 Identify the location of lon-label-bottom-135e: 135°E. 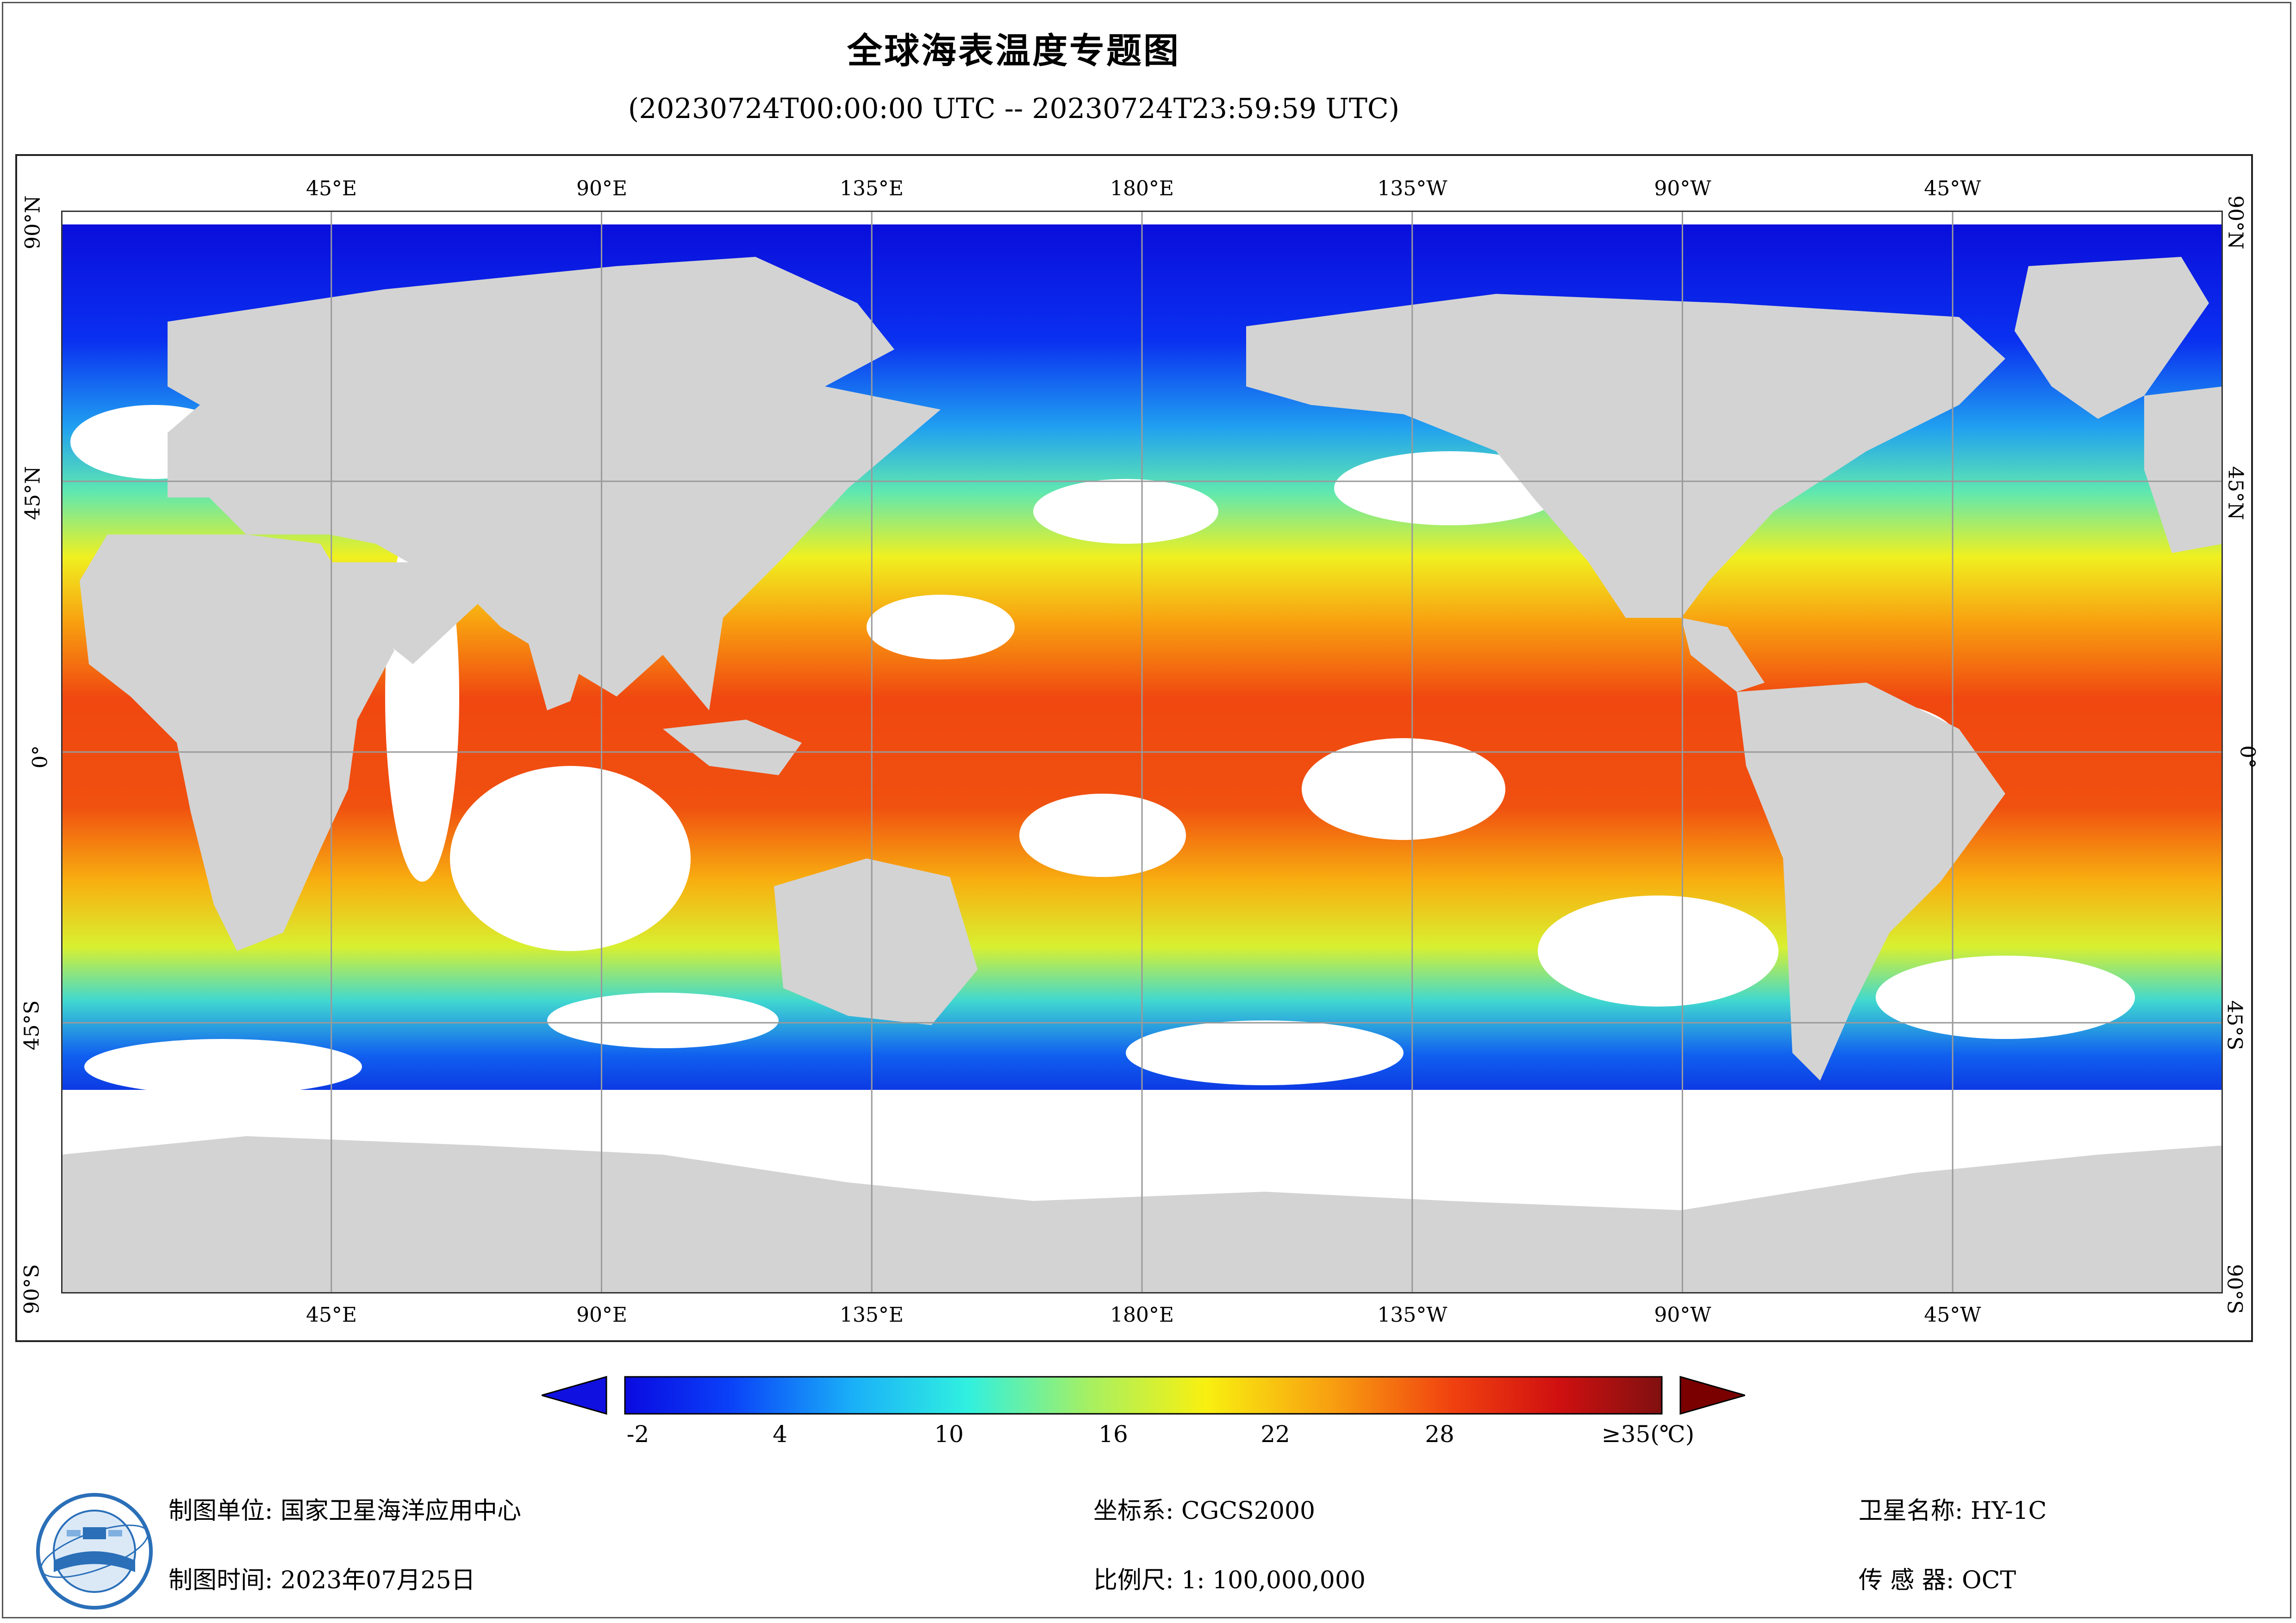
(871, 1315).